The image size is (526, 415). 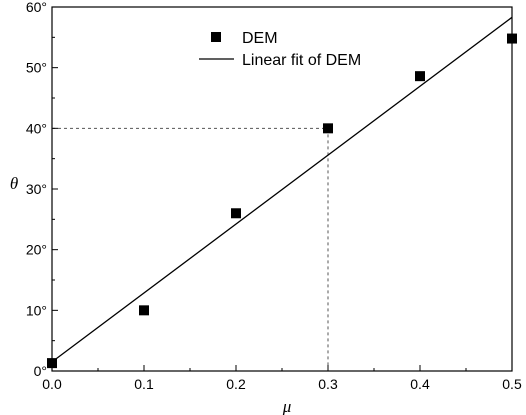 I want to click on x-tick-label: 0.3, so click(x=328, y=384).